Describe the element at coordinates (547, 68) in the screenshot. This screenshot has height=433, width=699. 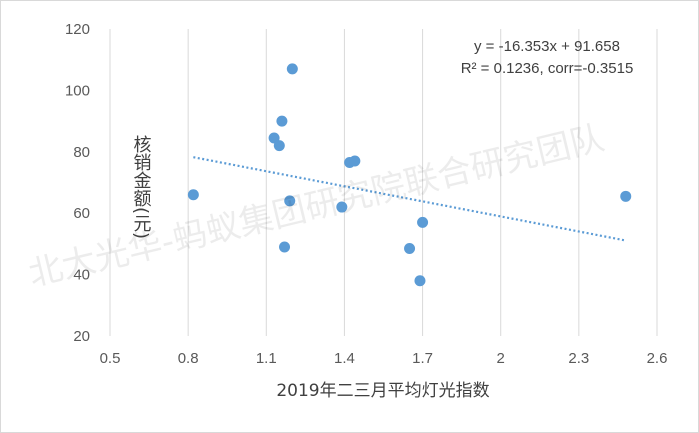
I see `trendline-stats: R² = 0.1236, corr=-0.3515` at that location.